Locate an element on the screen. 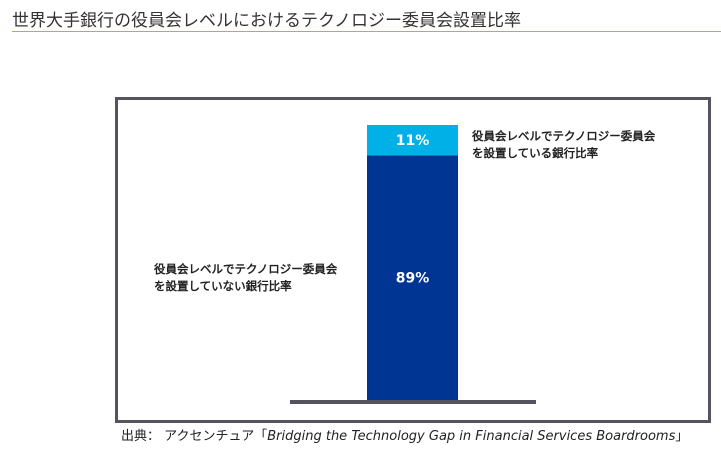  data-label: 89% is located at coordinates (413, 279).